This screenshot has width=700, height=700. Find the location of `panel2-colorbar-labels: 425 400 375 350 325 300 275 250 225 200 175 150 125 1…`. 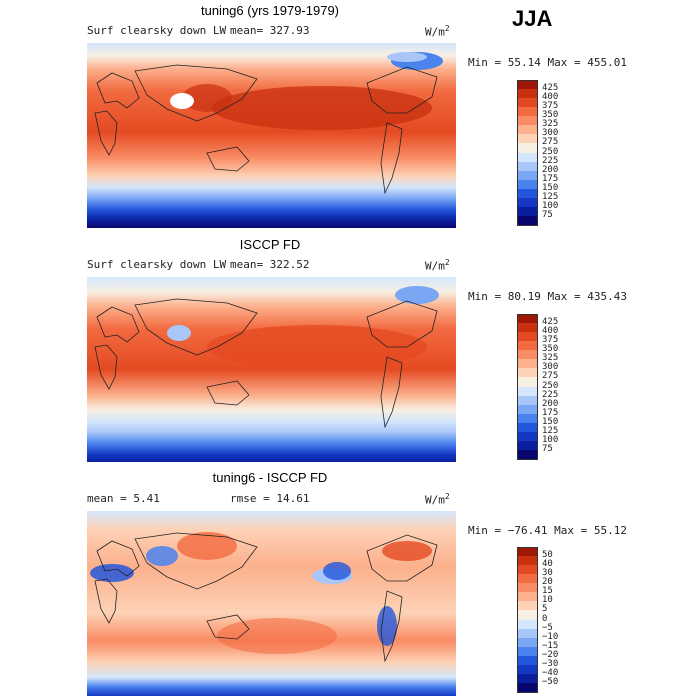

panel2-colorbar-labels: 425 400 375 350 325 300 275 250 225 200 175 150 125 1… is located at coordinates (562, 386).